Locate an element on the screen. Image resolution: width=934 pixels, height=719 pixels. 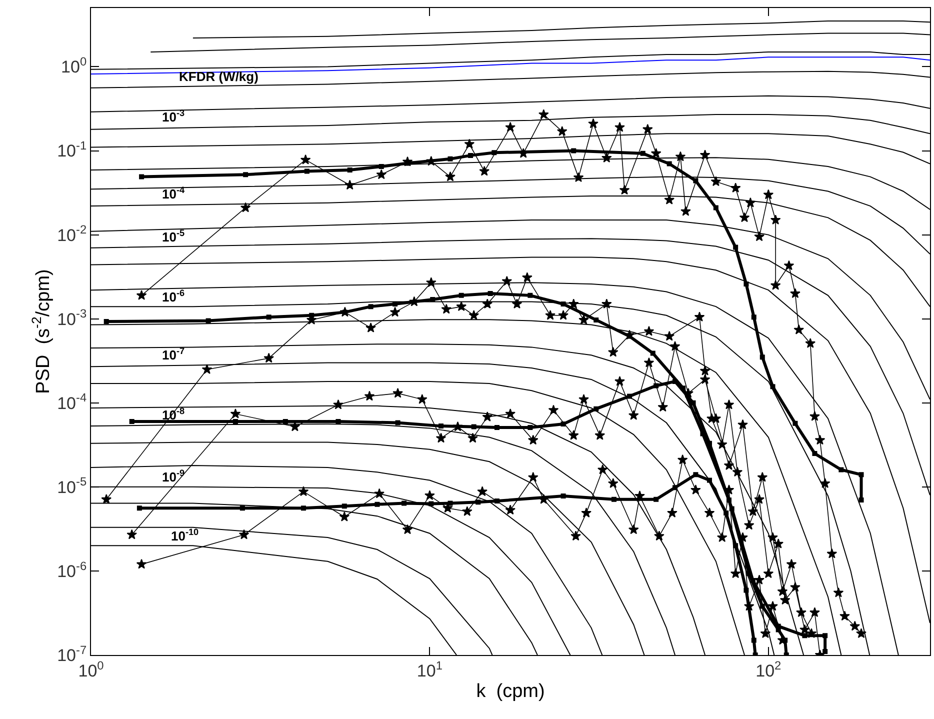
x-tick-label: 10$^{1}$ is located at coordinates (429, 669).